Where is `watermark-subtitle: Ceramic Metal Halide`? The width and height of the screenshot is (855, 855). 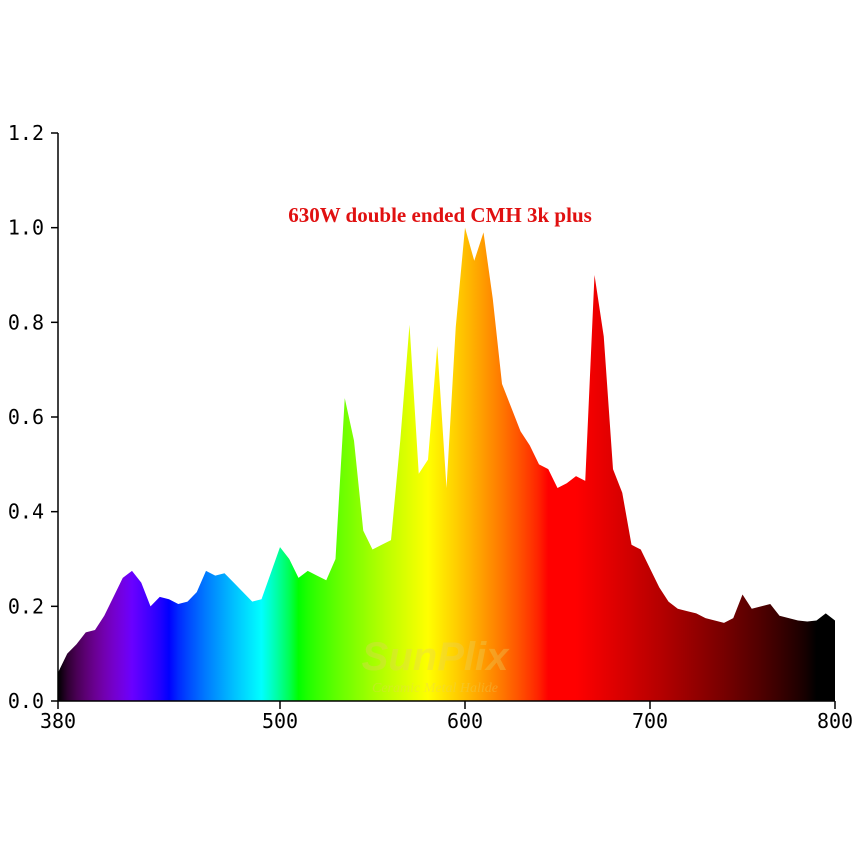 watermark-subtitle: Ceramic Metal Halide is located at coordinates (435, 688).